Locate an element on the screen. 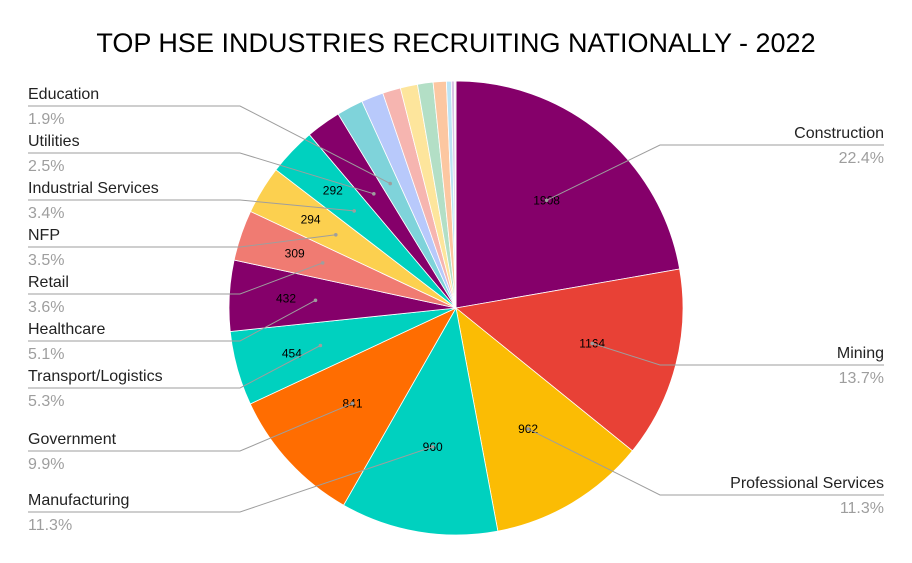 This screenshot has height=563, width=912. outside-label-name: NFP is located at coordinates (44, 235).